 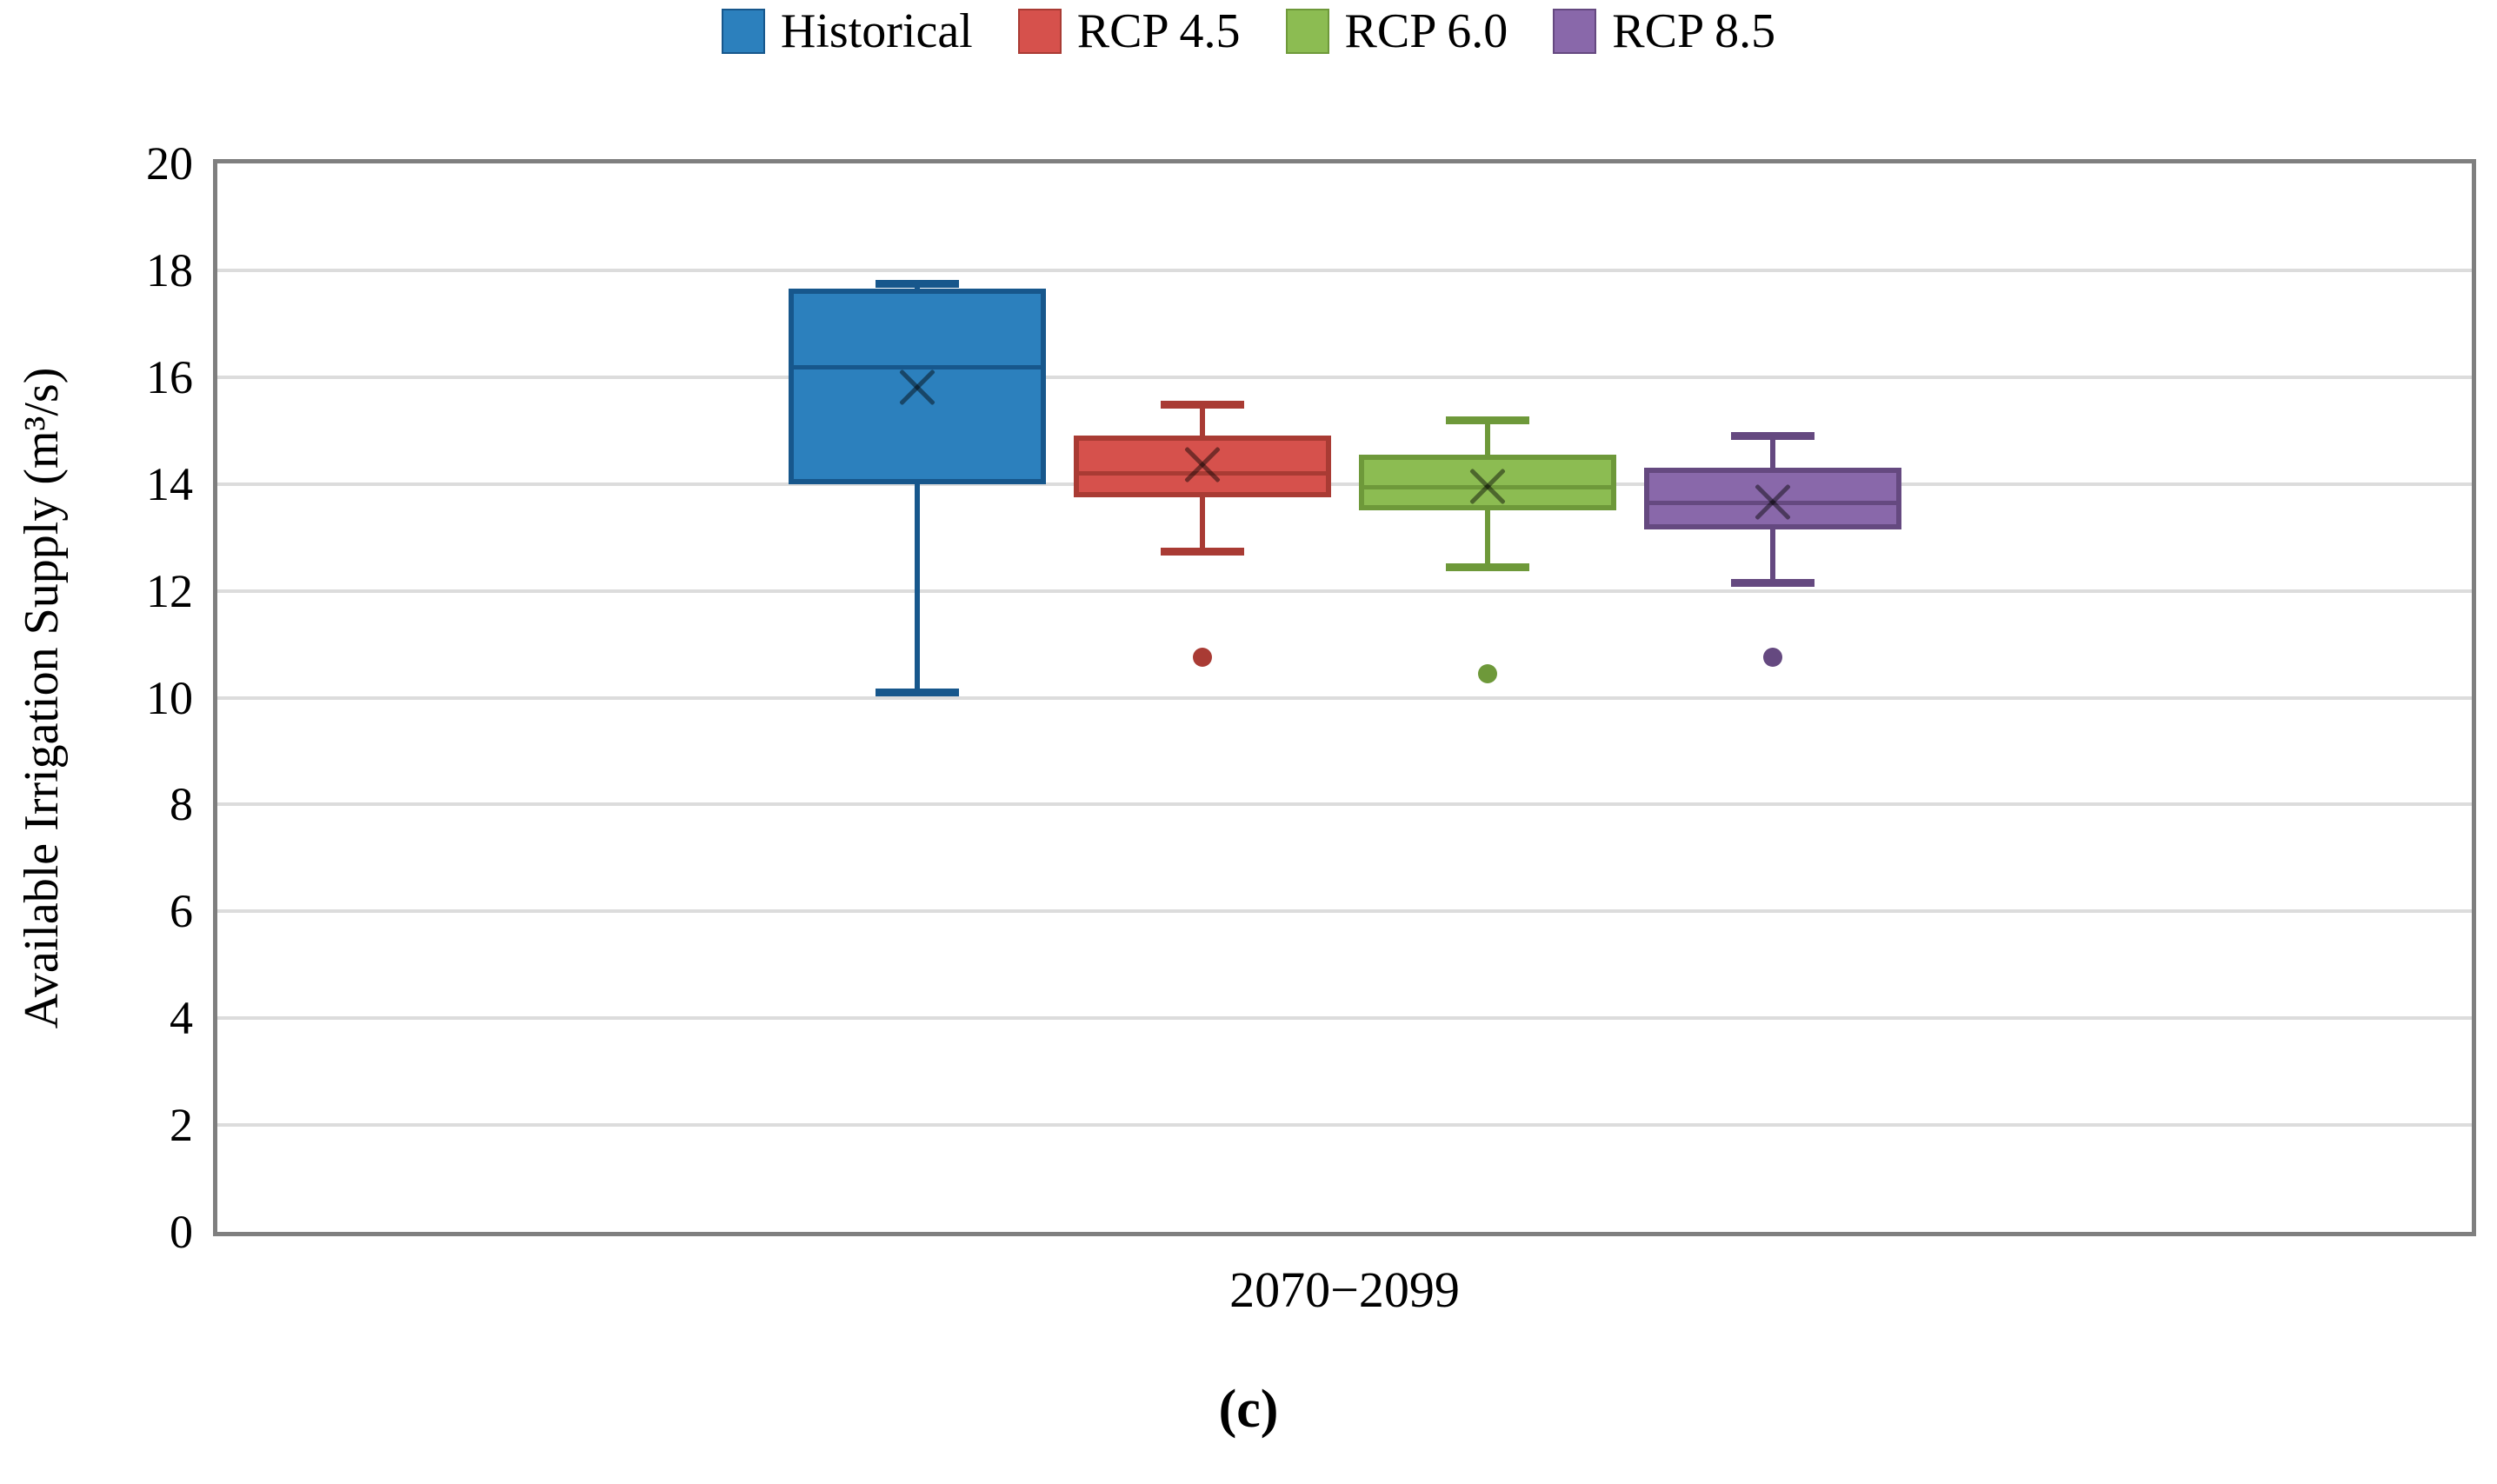 I want to click on legend-item-rcp-4-5: RCP 4.5, so click(x=1129, y=31).